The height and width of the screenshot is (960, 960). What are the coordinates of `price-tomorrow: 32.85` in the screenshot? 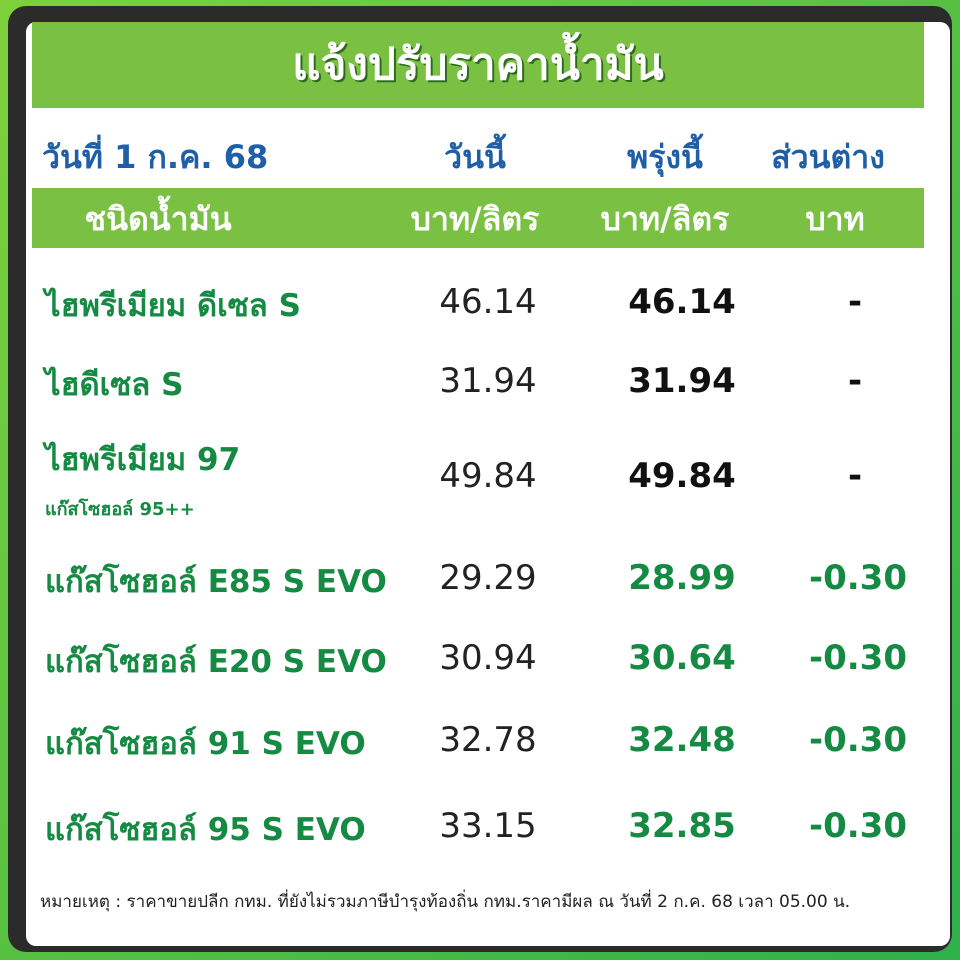 It's located at (682, 826).